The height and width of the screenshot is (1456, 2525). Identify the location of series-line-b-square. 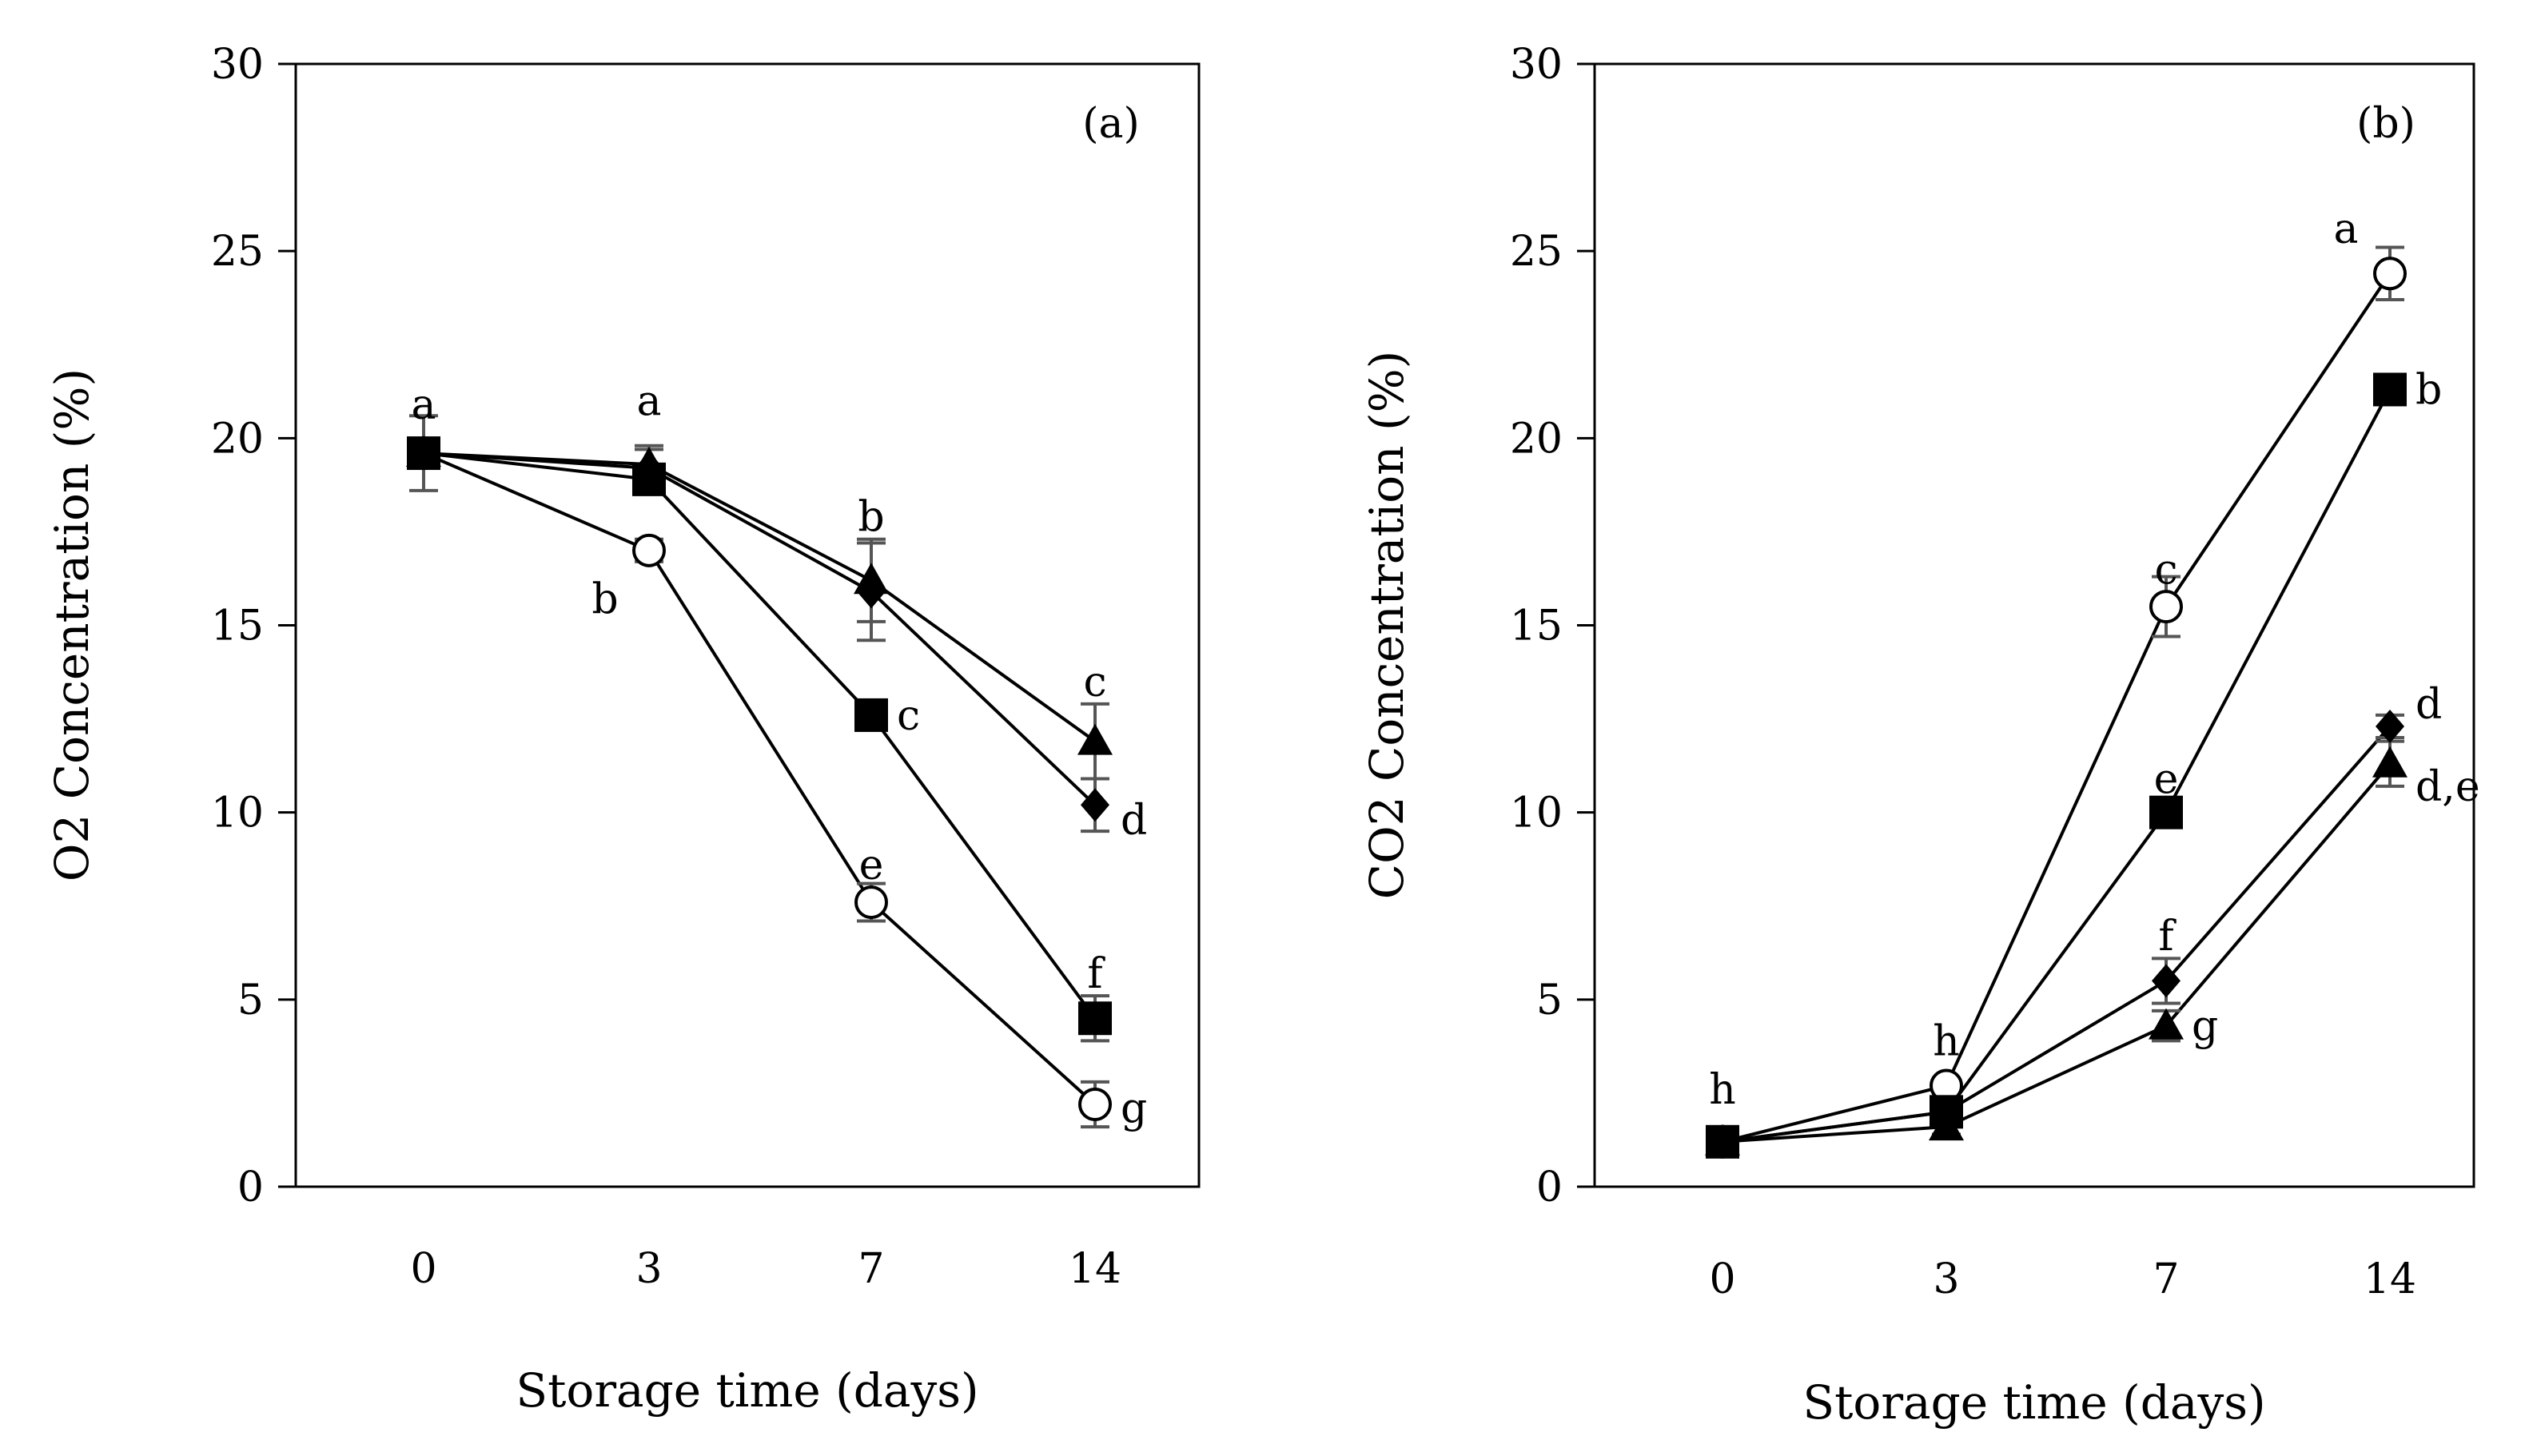
(2057, 766).